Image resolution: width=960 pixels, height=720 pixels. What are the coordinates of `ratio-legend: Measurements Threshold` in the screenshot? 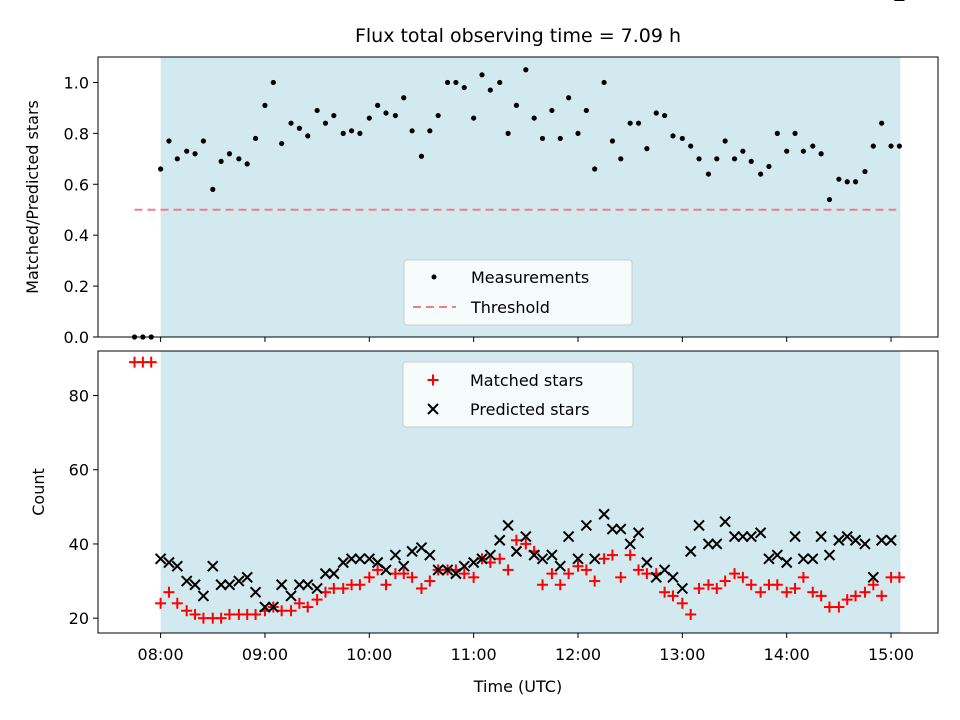 It's located at (518, 292).